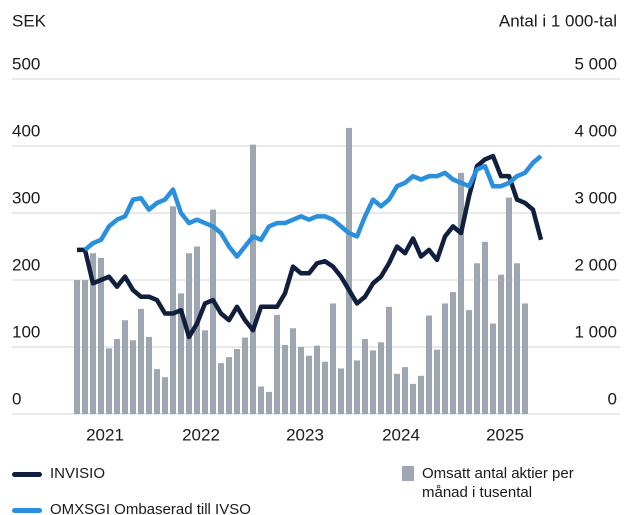 The image size is (625, 515). What do you see at coordinates (29, 20) in the screenshot?
I see `y-axis-title: SEK` at bounding box center [29, 20].